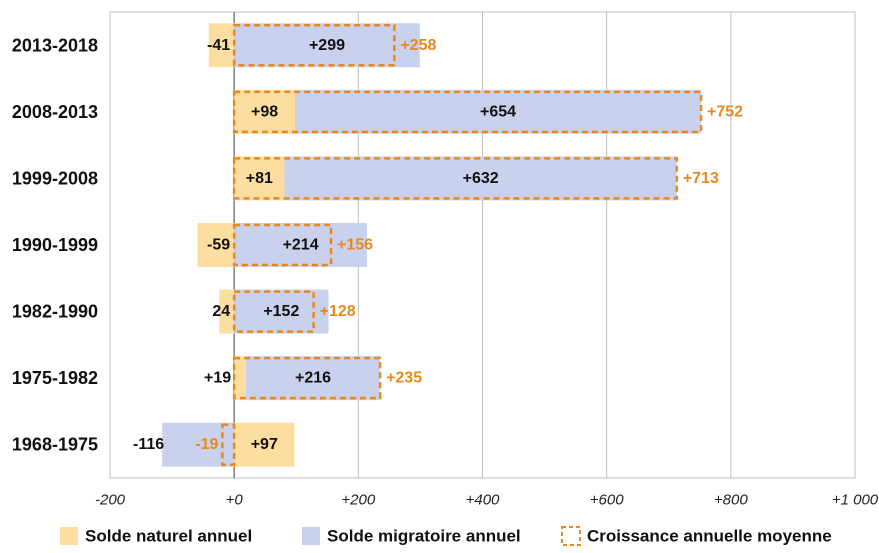  Describe the element at coordinates (221, 311) in the screenshot. I see `label-natural: 24` at that location.